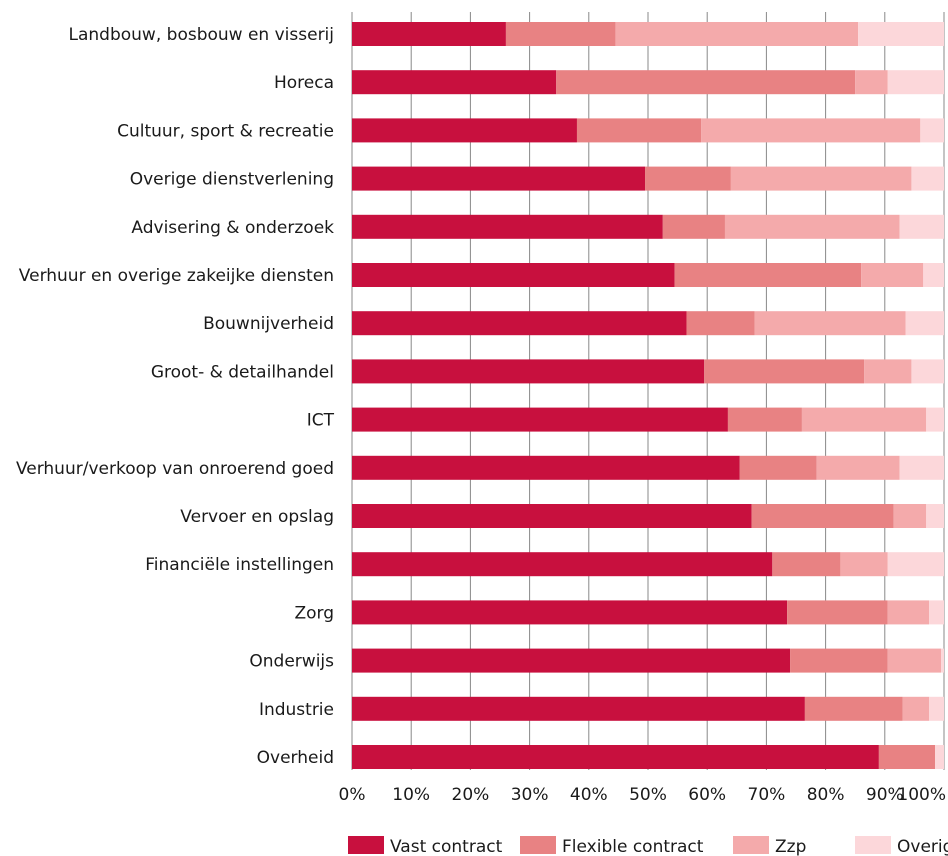 The height and width of the screenshot is (856, 948). I want to click on legend-label: Zzp, so click(790, 846).